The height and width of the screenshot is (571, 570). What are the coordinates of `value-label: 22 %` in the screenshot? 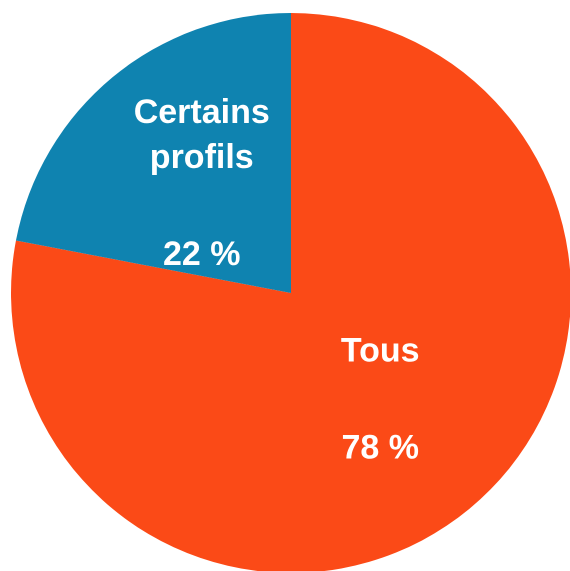 It's located at (202, 254).